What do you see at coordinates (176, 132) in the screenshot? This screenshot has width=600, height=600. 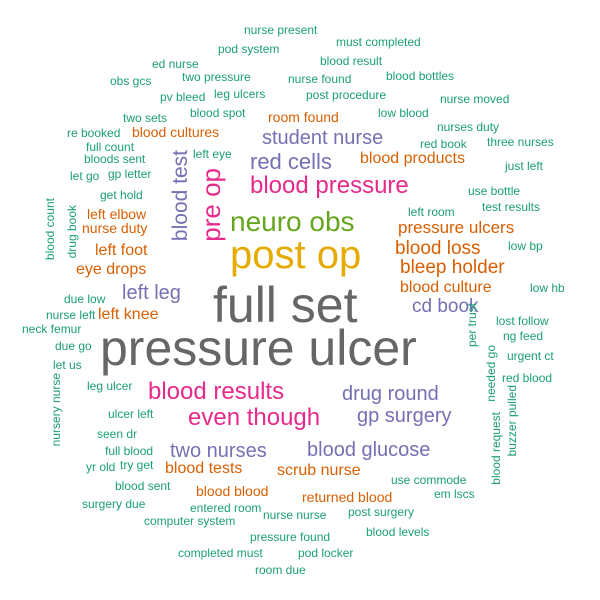 I see `word-blood-cultures: blood cultures` at bounding box center [176, 132].